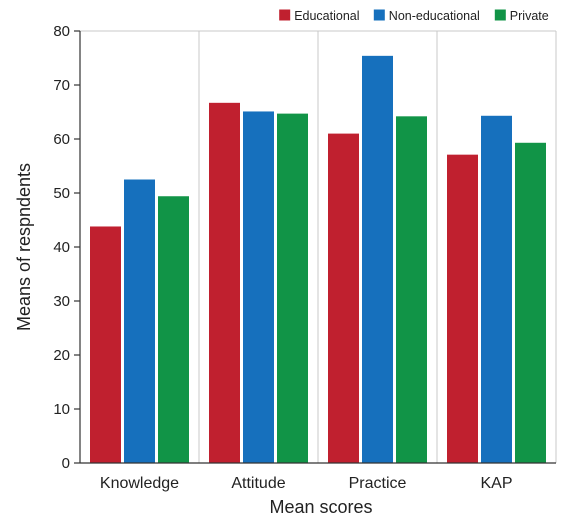 This screenshot has height=525, width=563. What do you see at coordinates (434, 16) in the screenshot?
I see `legend-label-non-educational: Non-educational` at bounding box center [434, 16].